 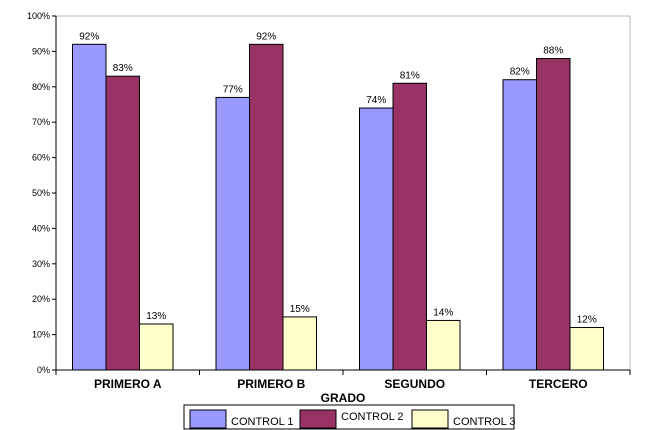 What do you see at coordinates (41, 299) in the screenshot?
I see `y-tick-label: 20%` at bounding box center [41, 299].